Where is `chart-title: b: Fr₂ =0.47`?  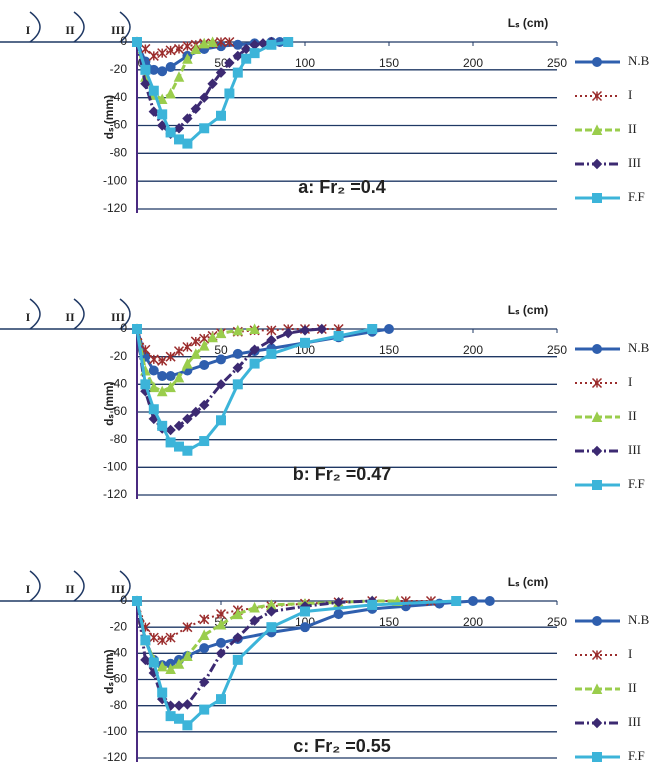
chart-title: b: Fr₂ =0.47 is located at coordinates (342, 474).